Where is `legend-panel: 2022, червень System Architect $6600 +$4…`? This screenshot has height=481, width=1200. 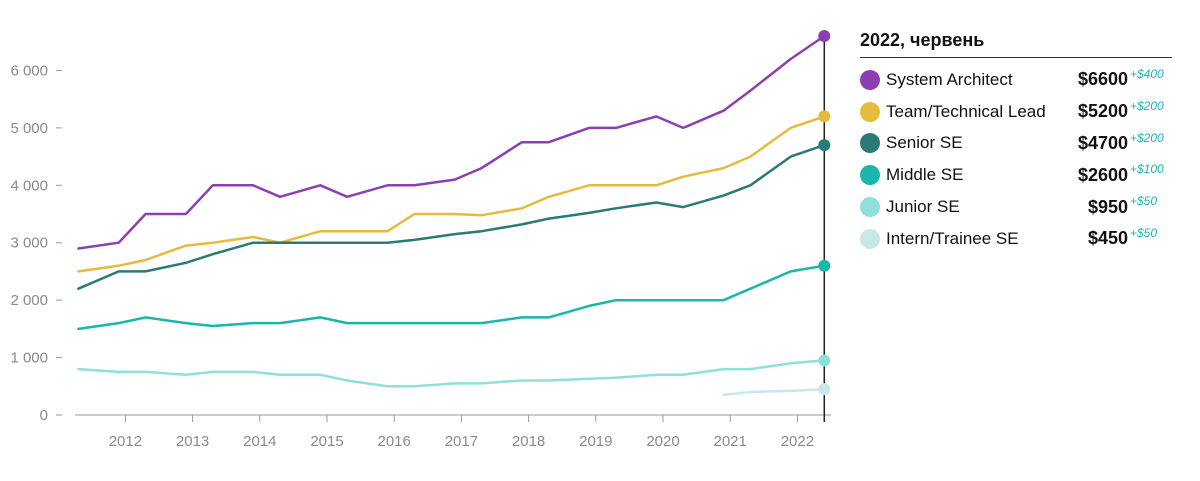 legend-panel: 2022, червень System Architect $6600 +$4… is located at coordinates (1016, 142).